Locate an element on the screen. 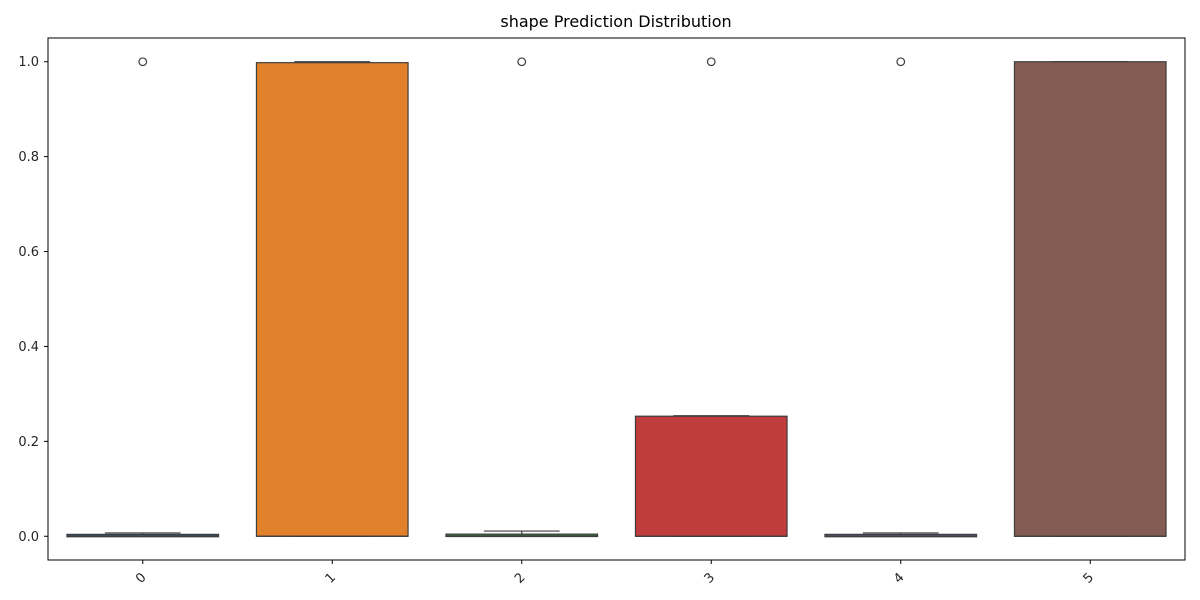 This screenshot has height=600, width=1200. x-tick-label: 5 is located at coordinates (1089, 578).